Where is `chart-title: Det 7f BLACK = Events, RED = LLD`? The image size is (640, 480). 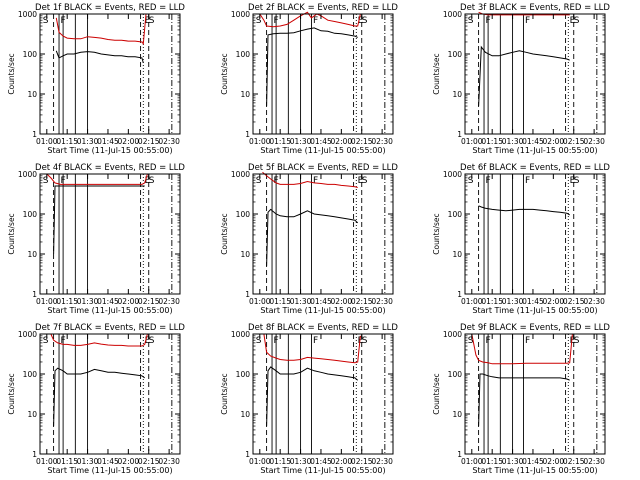
chart-title: Det 7f BLACK = Events, RED = LLD is located at coordinates (110, 328).